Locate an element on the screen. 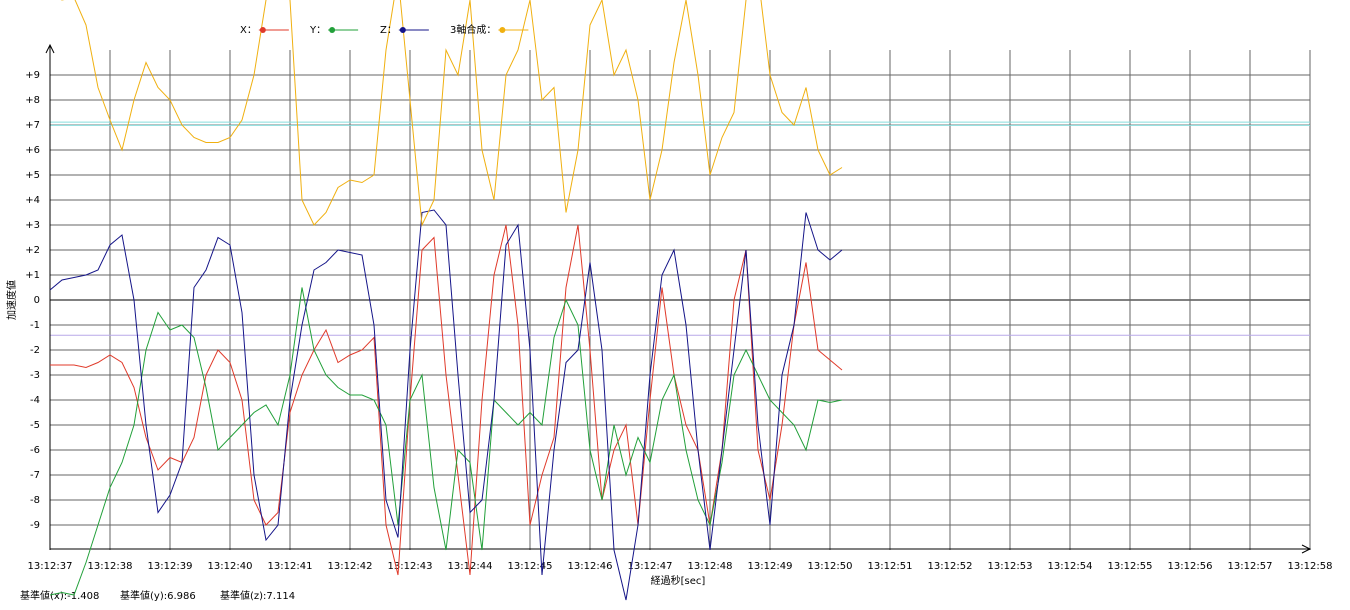  x-tick-label: 13:12:42 is located at coordinates (350, 566).